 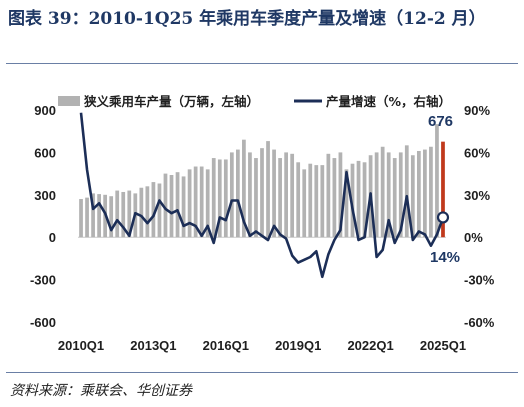 I want to click on left-axis-tick-label: 900, so click(x=45, y=110).